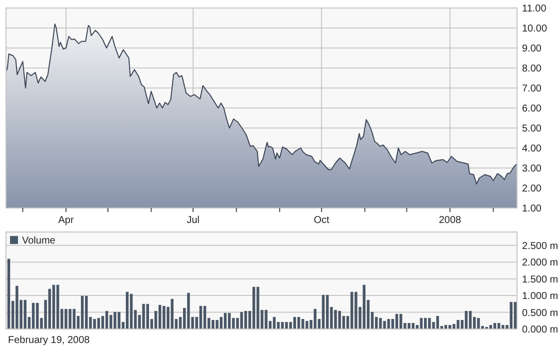 Image resolution: width=560 pixels, height=349 pixels. What do you see at coordinates (540, 263) in the screenshot?
I see `y-tick-label: 2.000 m` at bounding box center [540, 263].